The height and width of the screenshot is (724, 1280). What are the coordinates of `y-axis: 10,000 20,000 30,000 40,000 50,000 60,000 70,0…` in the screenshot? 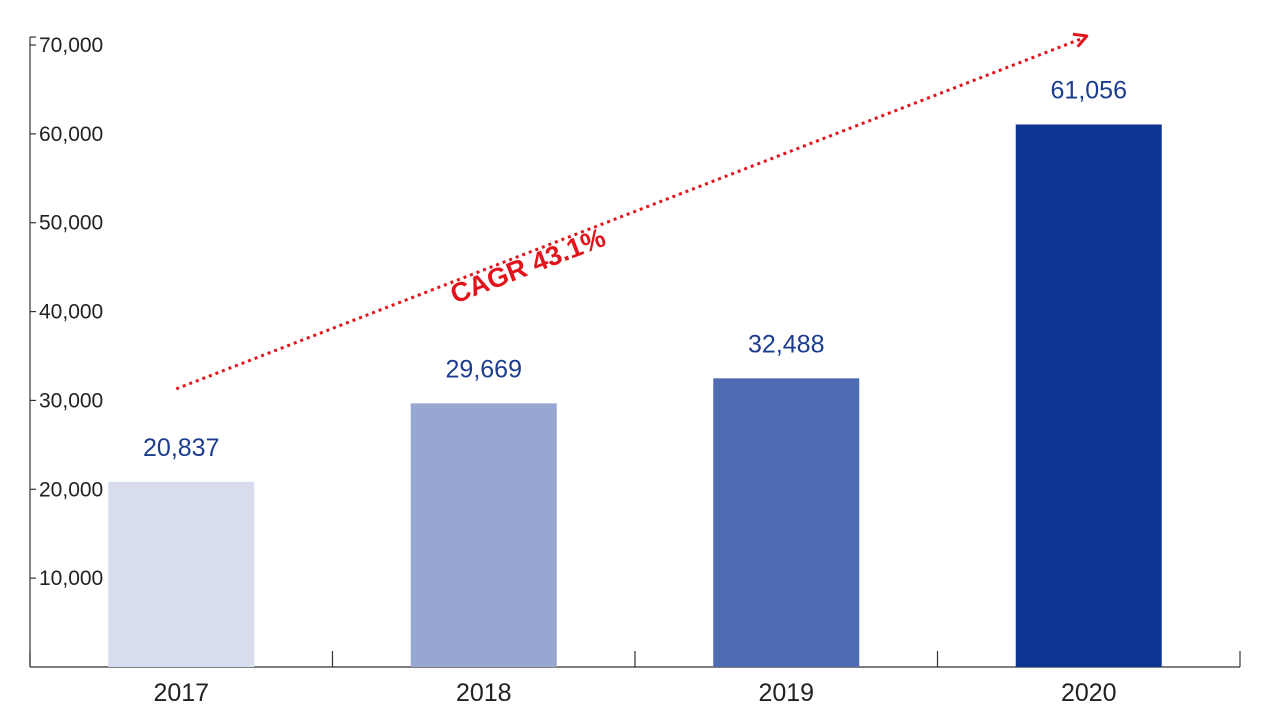 It's located at (66, 350).